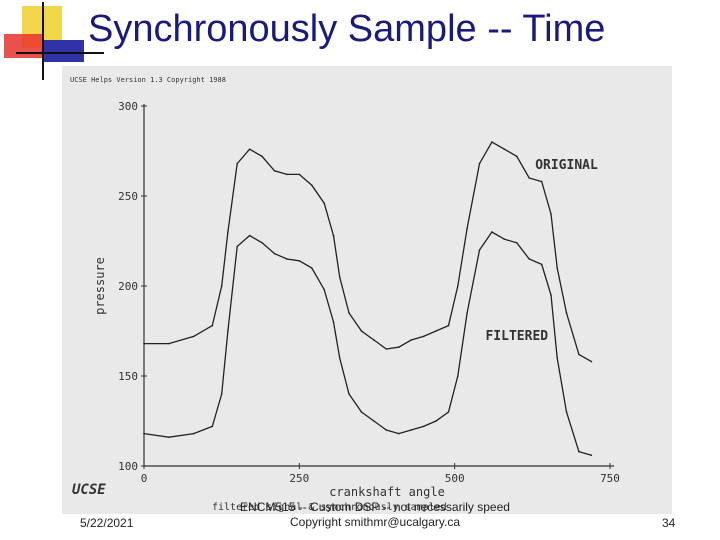  Describe the element at coordinates (128, 466) in the screenshot. I see `y-tick-label: 100` at that location.